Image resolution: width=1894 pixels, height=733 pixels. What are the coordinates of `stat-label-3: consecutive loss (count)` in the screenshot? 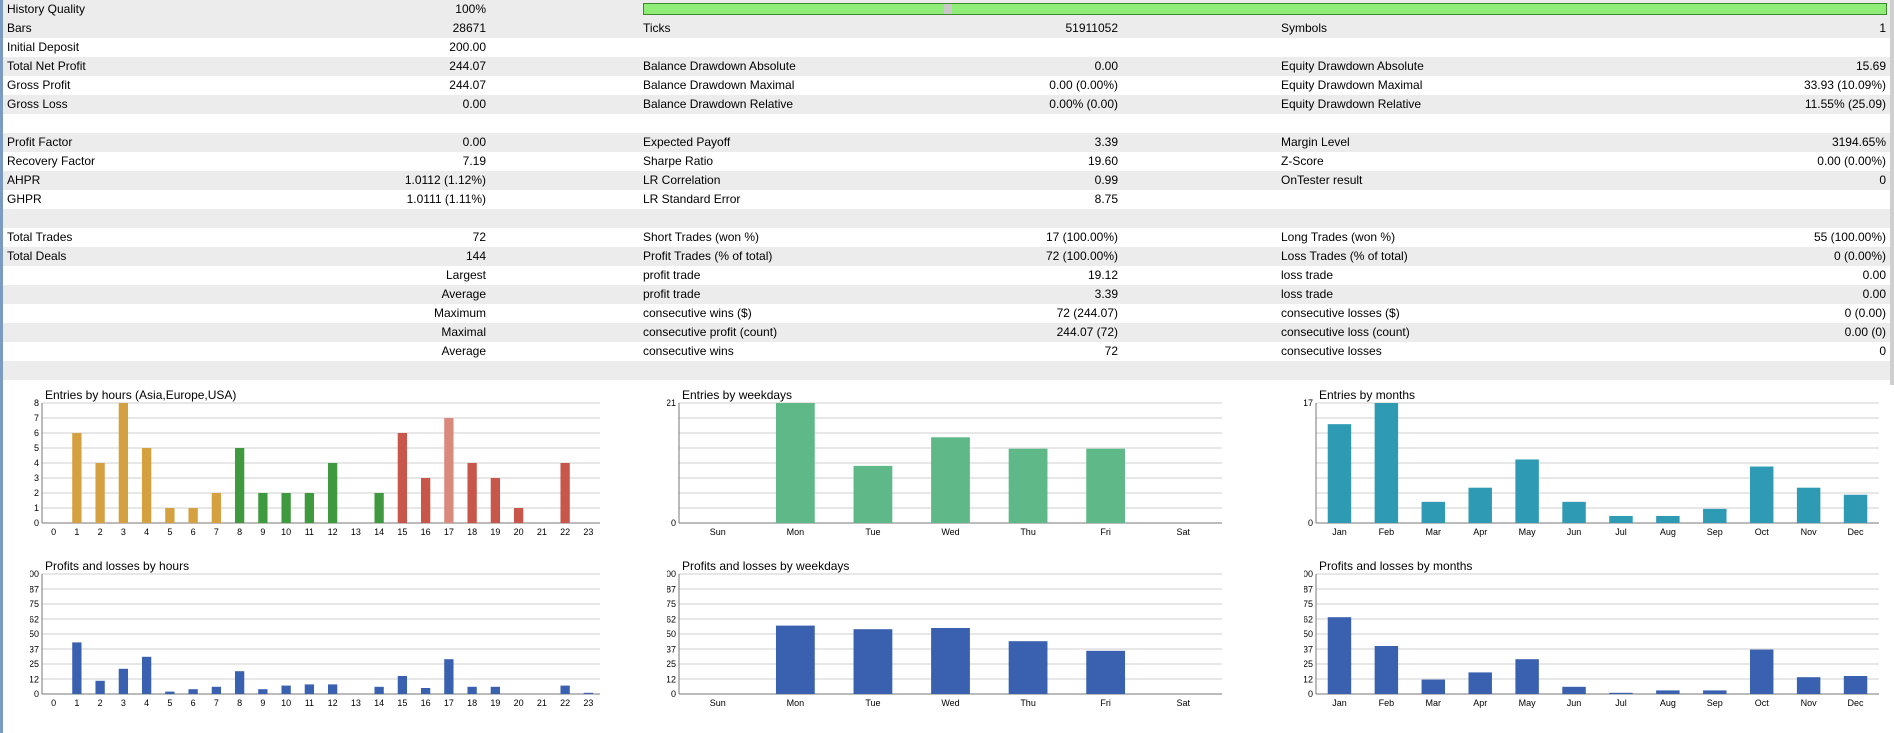 It's located at (1345, 332).